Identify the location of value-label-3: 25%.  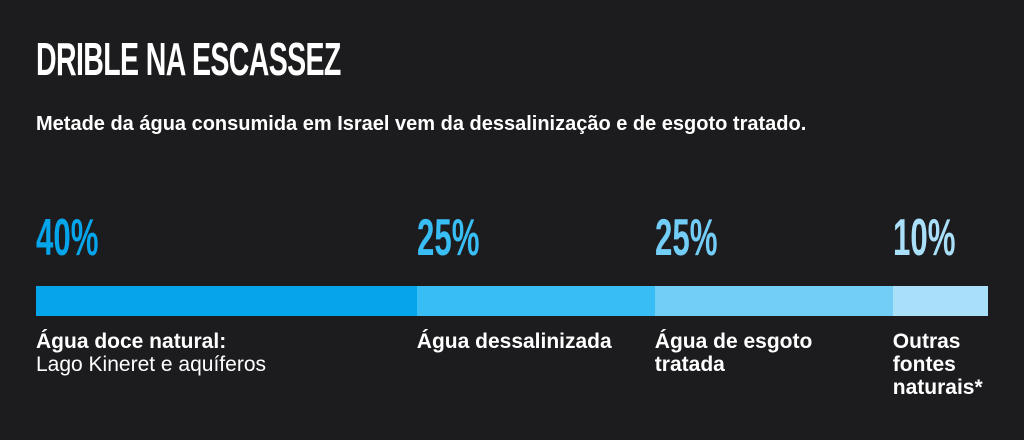
(686, 238).